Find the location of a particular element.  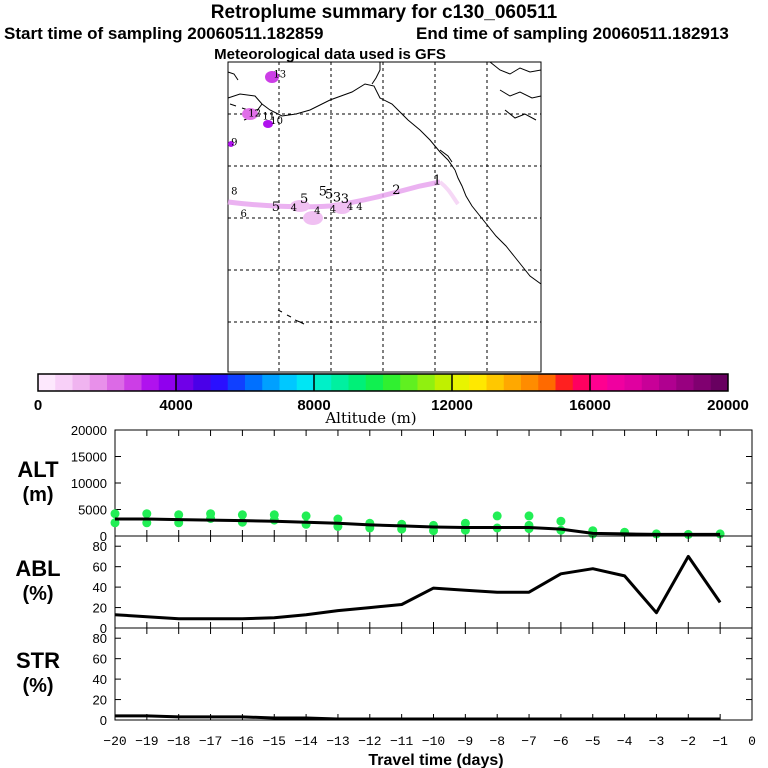

plume-label-1: 2 is located at coordinates (396, 190).